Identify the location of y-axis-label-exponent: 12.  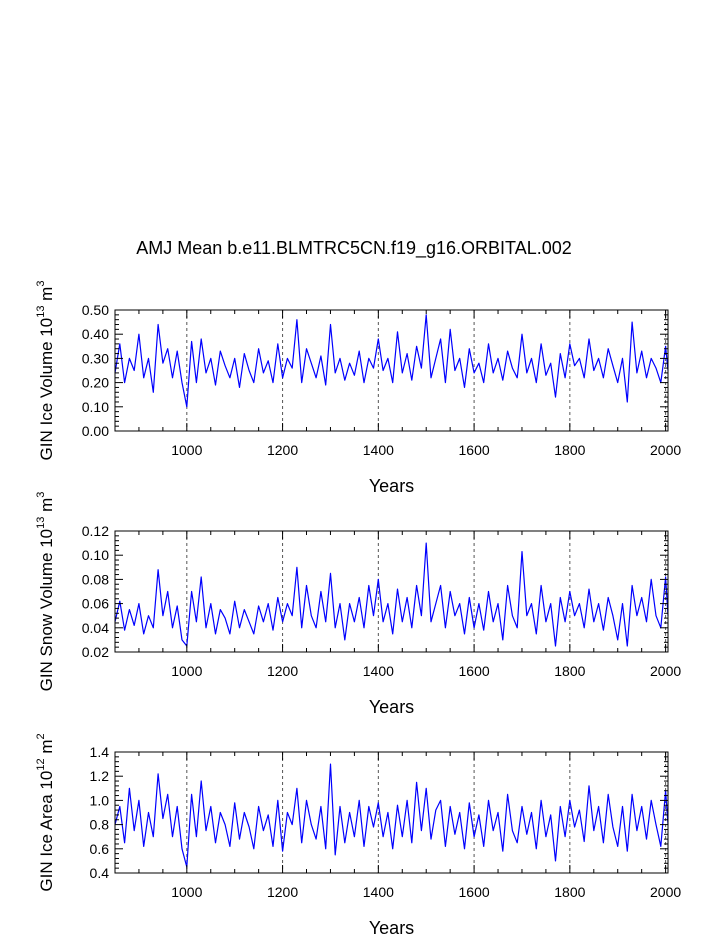
(41, 764).